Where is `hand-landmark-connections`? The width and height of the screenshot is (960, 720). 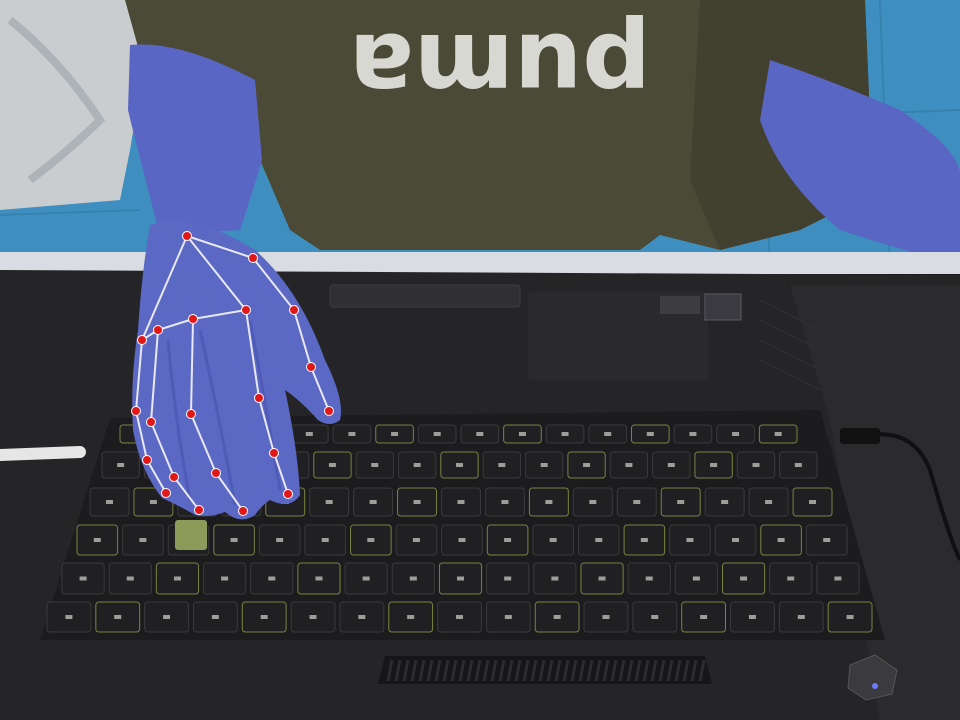 hand-landmark-connections is located at coordinates (232, 373).